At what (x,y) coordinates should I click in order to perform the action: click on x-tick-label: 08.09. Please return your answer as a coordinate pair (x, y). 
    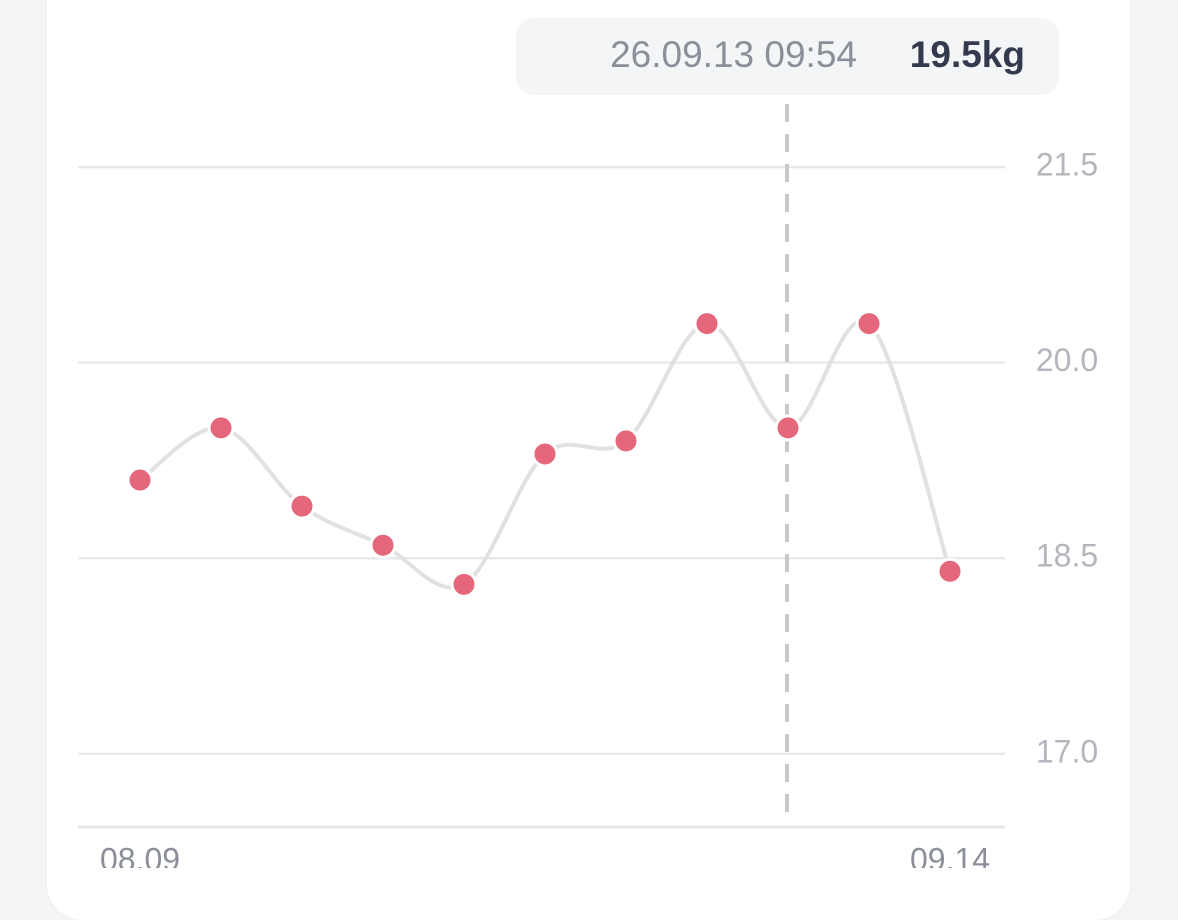
    Looking at the image, I should click on (140, 854).